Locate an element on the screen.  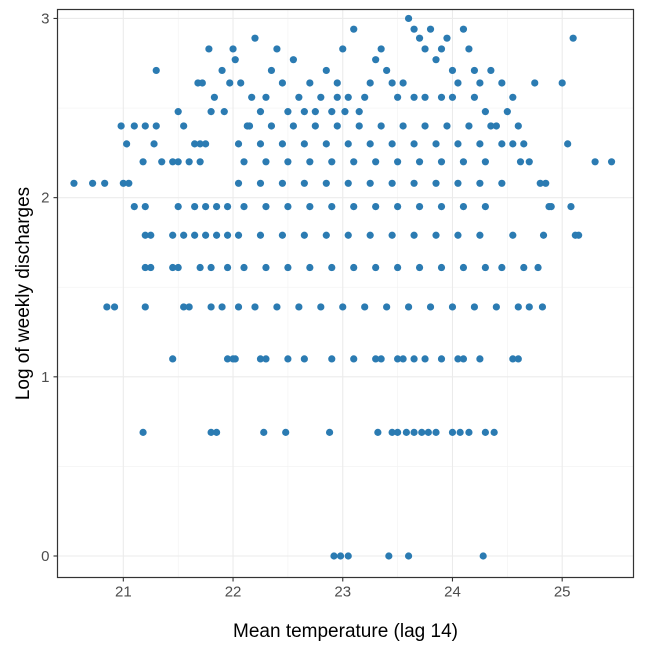
y-tick-label: 3 is located at coordinates (45, 18).